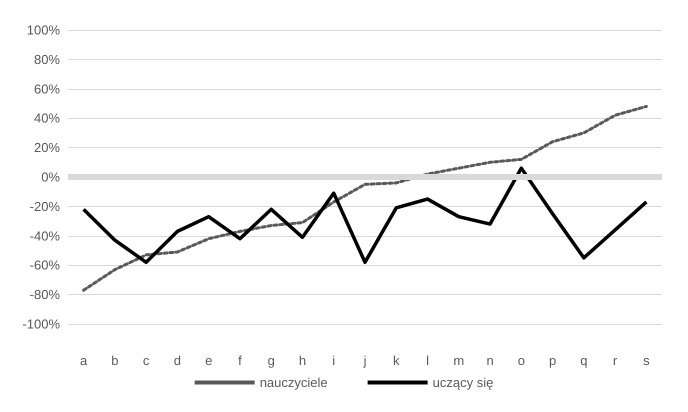 This screenshot has height=412, width=688. I want to click on x-tick-label: q, so click(584, 360).